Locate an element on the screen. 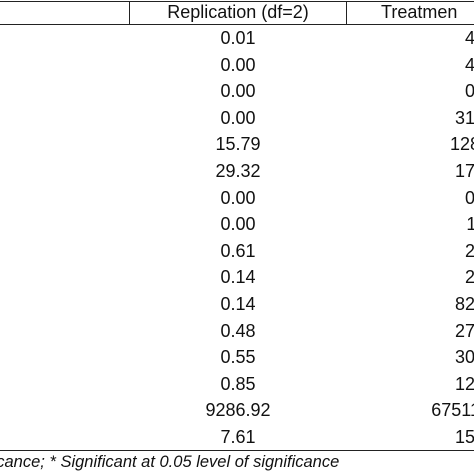  replication-value: 29.32 is located at coordinates (238, 170).